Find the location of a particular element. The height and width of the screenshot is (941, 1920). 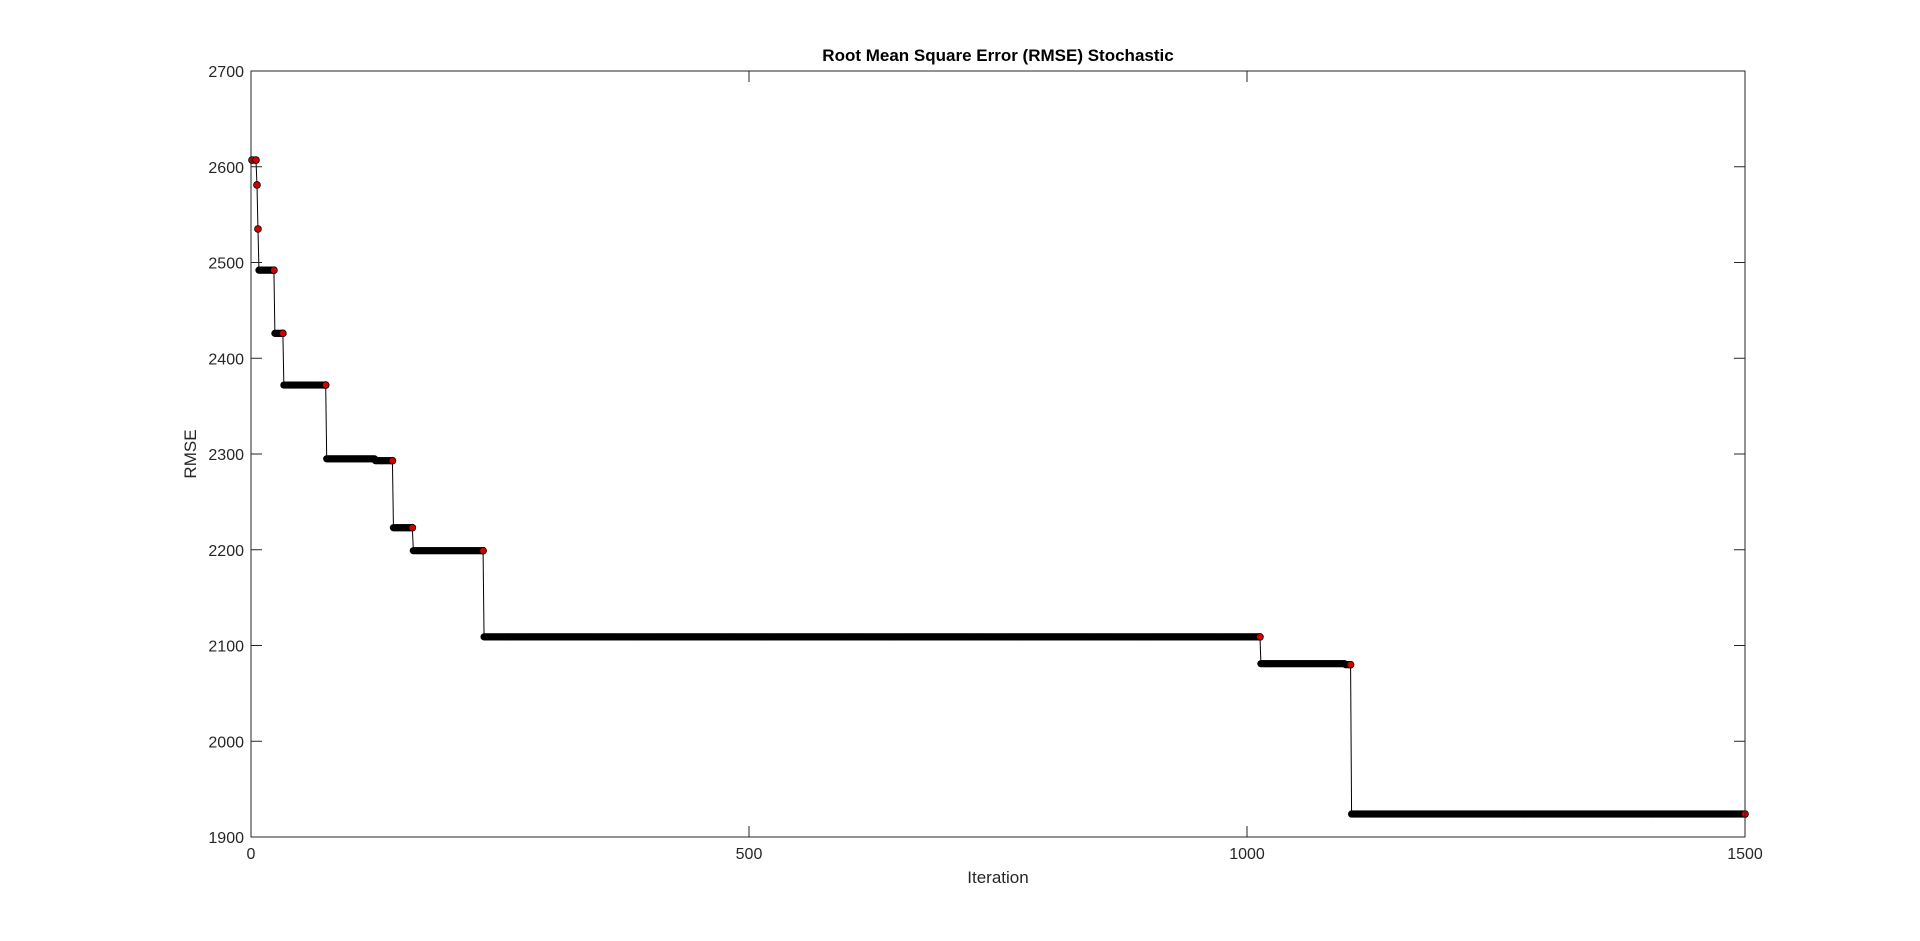

y-tick-label: 2400 is located at coordinates (226, 359).